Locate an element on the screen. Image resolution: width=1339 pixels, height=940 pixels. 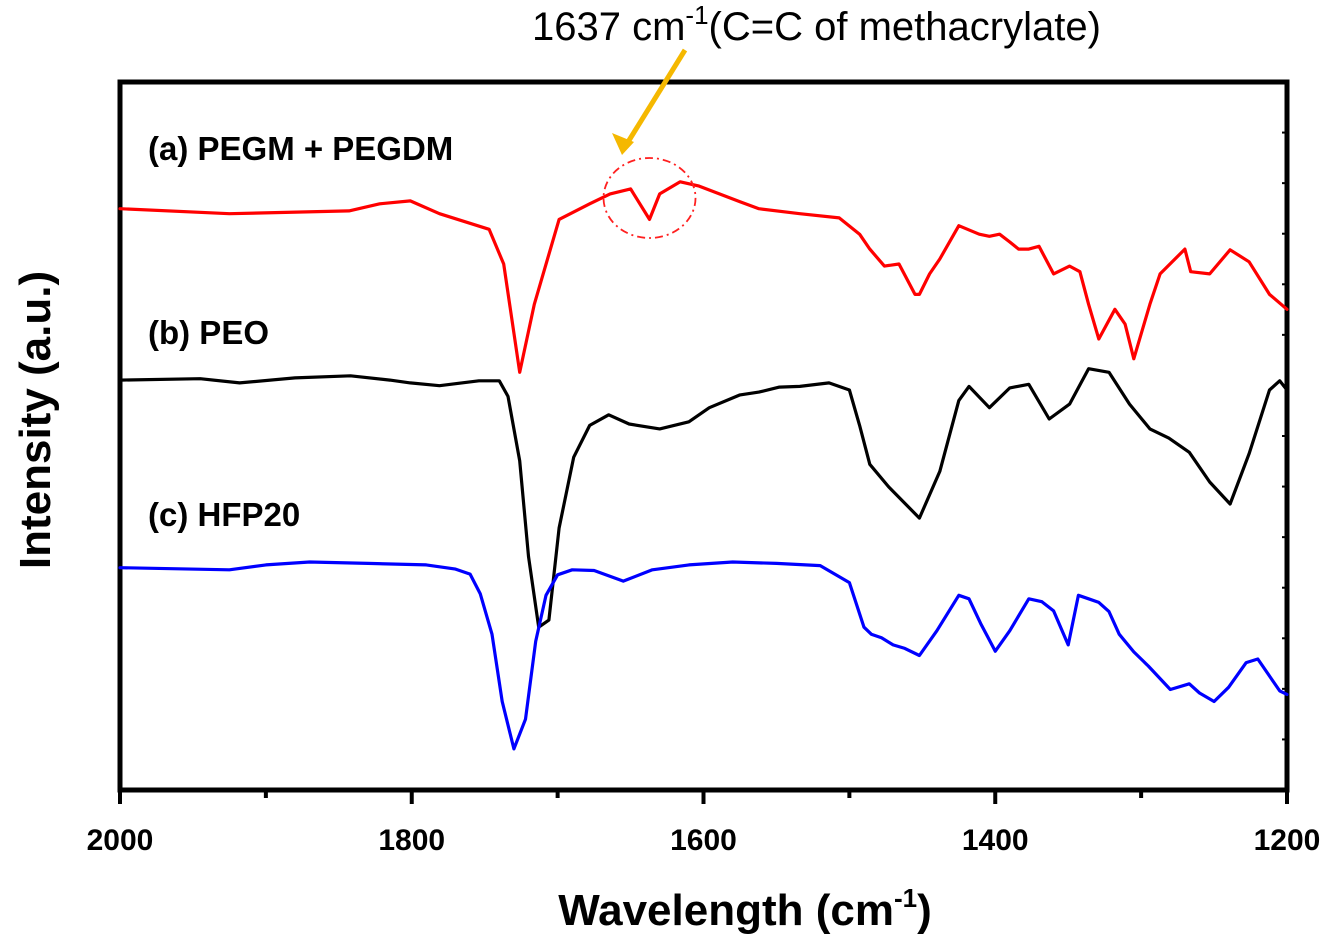
series-label-2: (b) PEO is located at coordinates (208, 332).